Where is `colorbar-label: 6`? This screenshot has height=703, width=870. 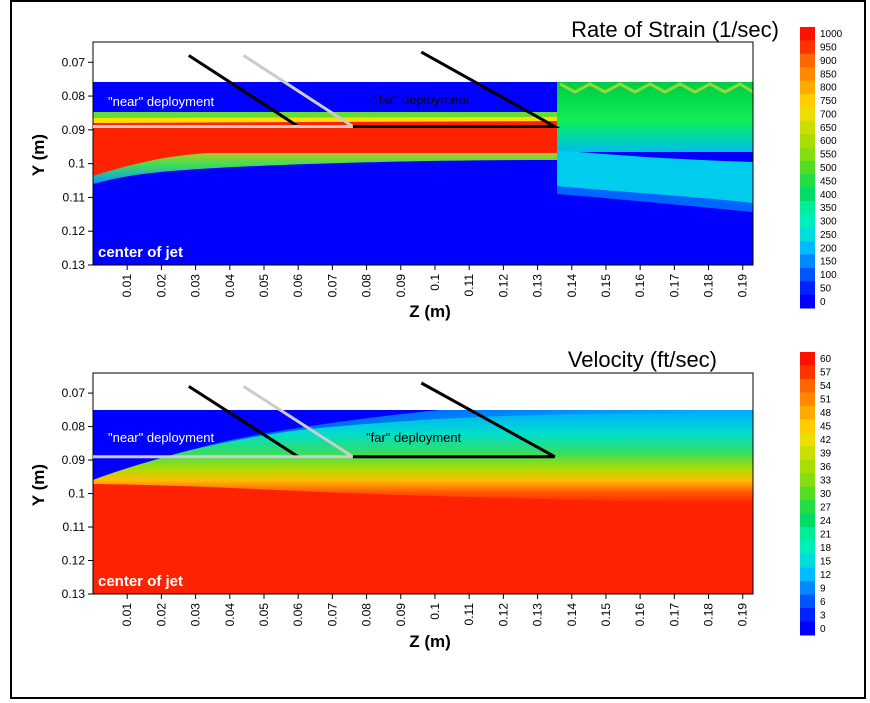 colorbar-label: 6 is located at coordinates (823, 602).